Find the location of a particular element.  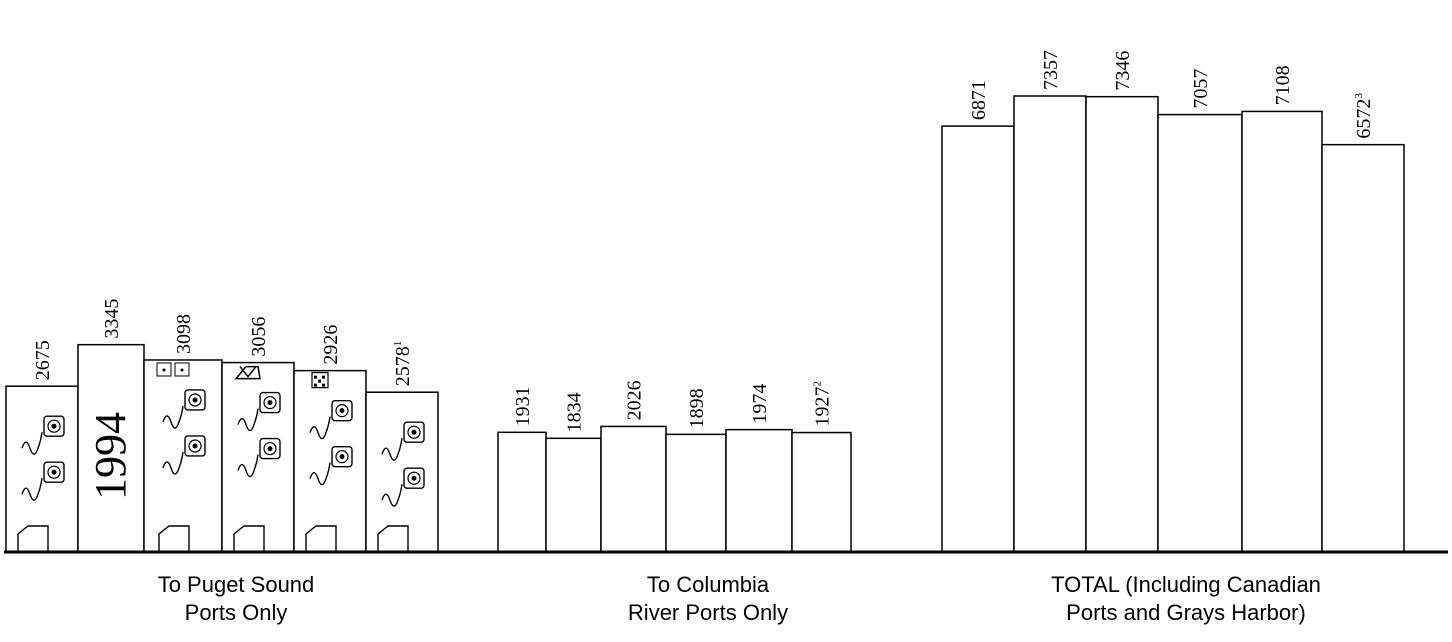

data-label: 7357 is located at coordinates (1051, 70).